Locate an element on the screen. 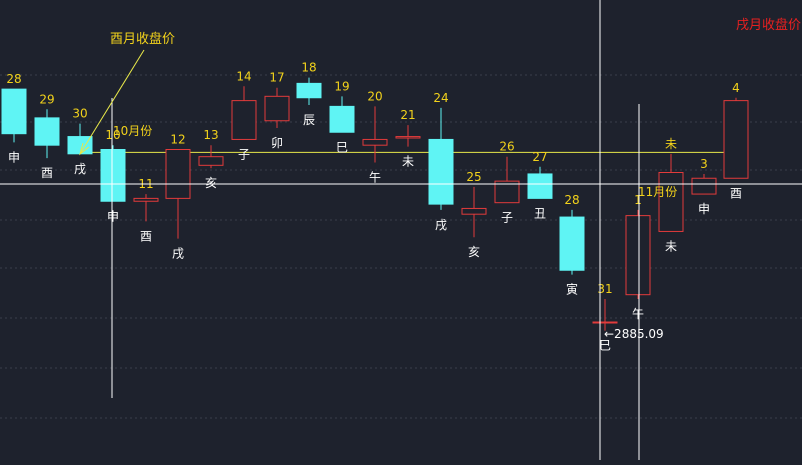 This screenshot has height=465, width=802. candle-day-label: 13 is located at coordinates (210, 135).